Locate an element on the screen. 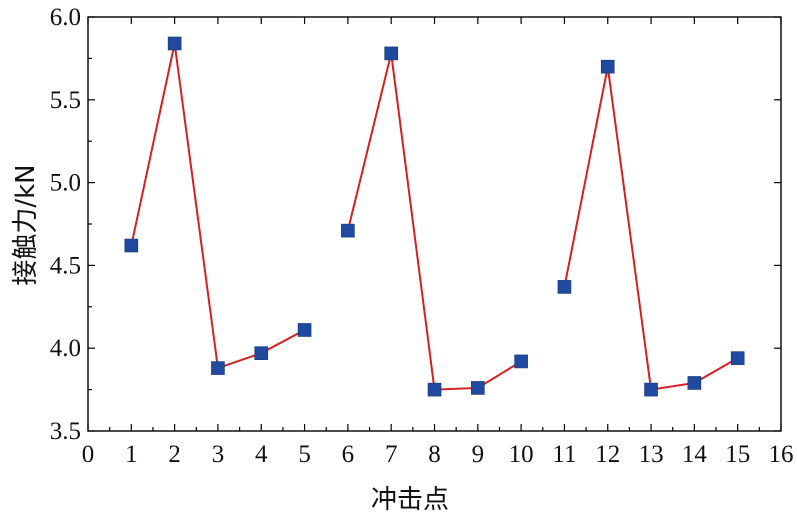 The width and height of the screenshot is (797, 522). x-tick-label: 13 is located at coordinates (651, 454).